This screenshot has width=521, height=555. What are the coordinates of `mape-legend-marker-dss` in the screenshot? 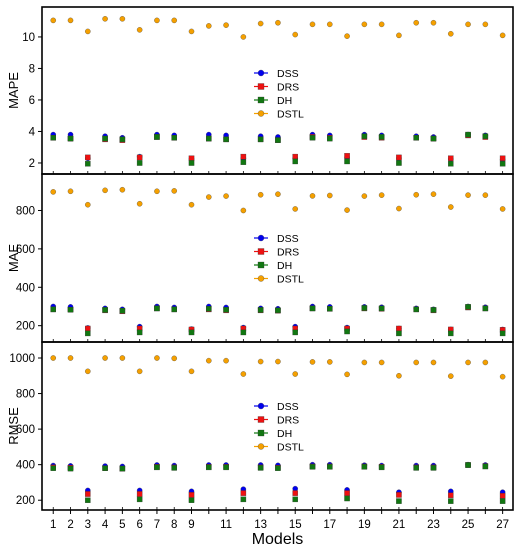 It's located at (261, 73).